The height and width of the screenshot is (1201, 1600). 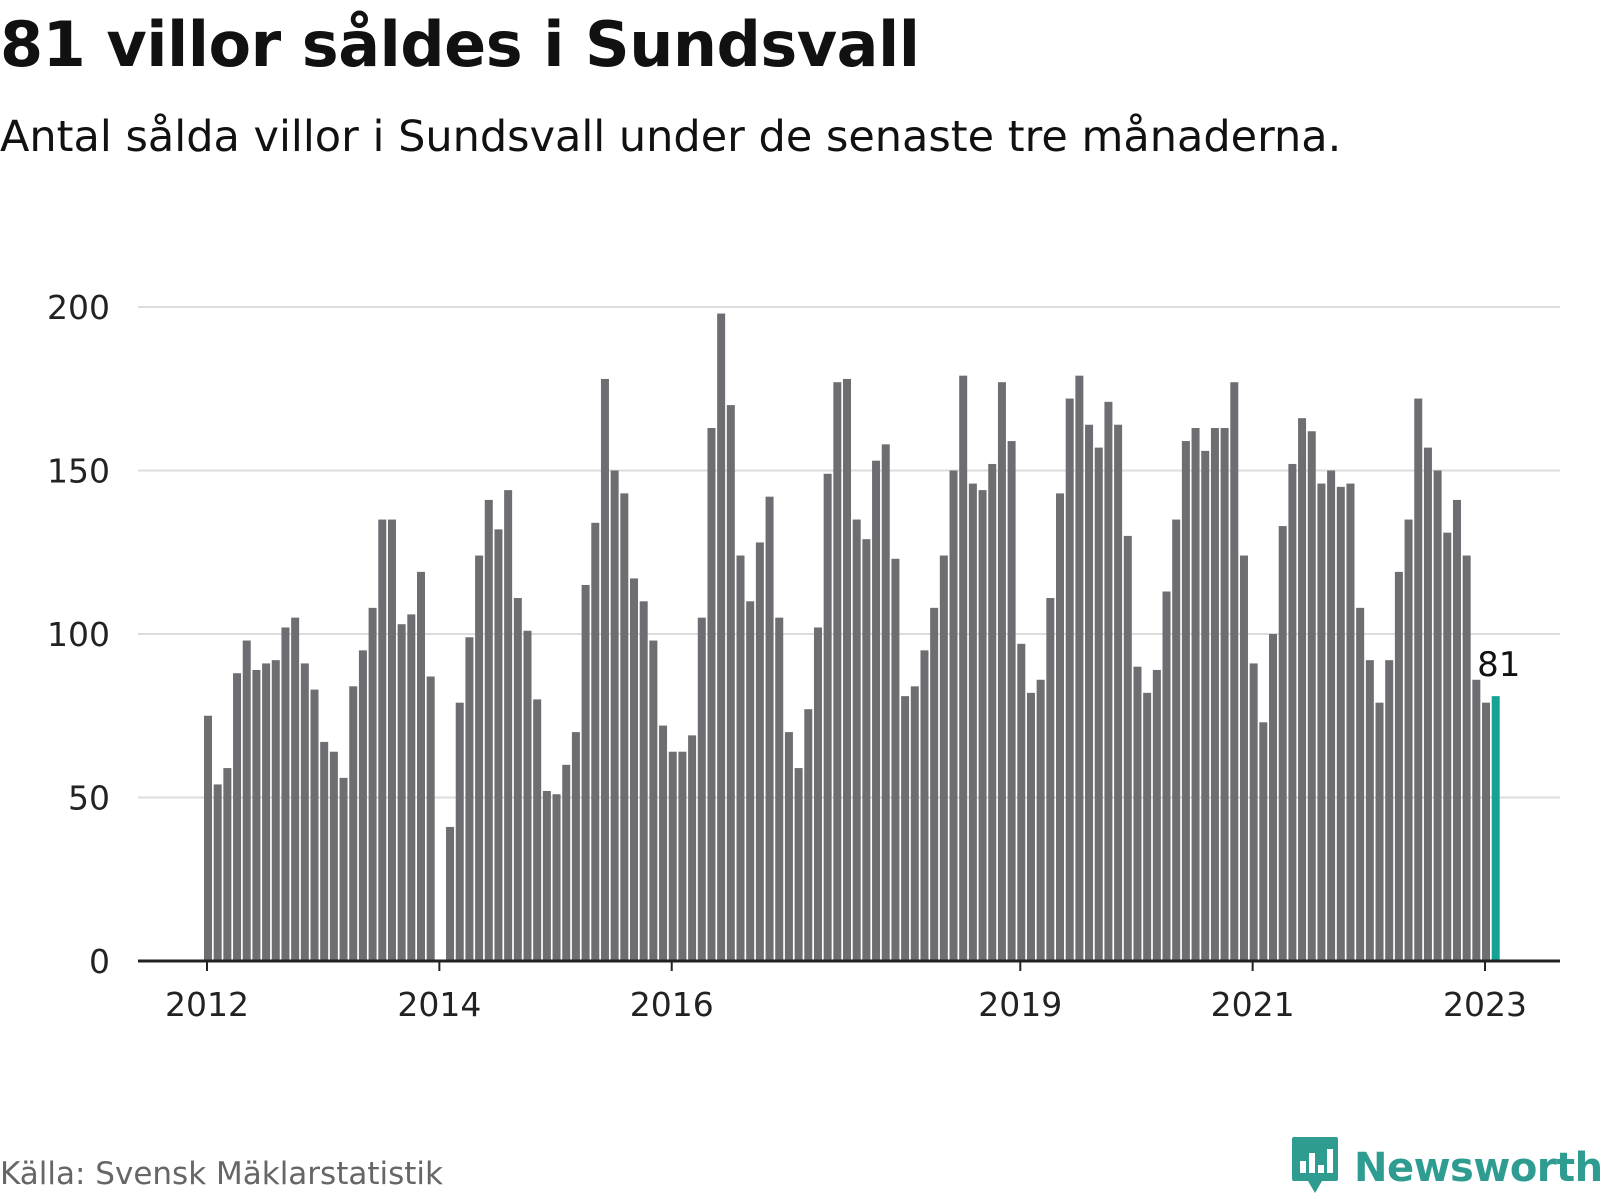 I want to click on x-tick-labels: 2012 2014 2016 2019 2021 2023, so click(x=846, y=992).